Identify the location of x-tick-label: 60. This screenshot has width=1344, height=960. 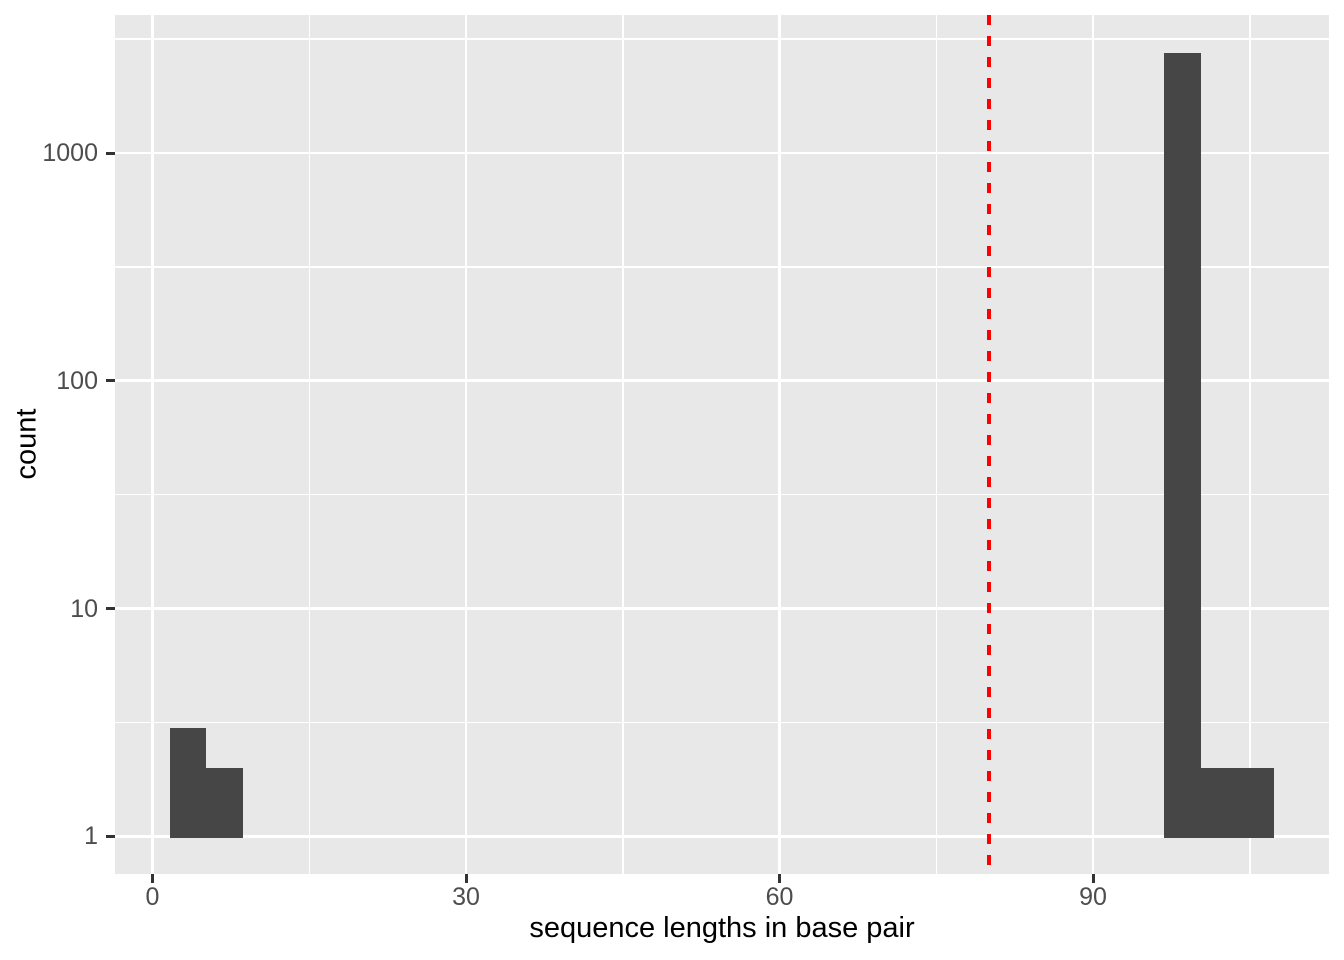
(779, 897).